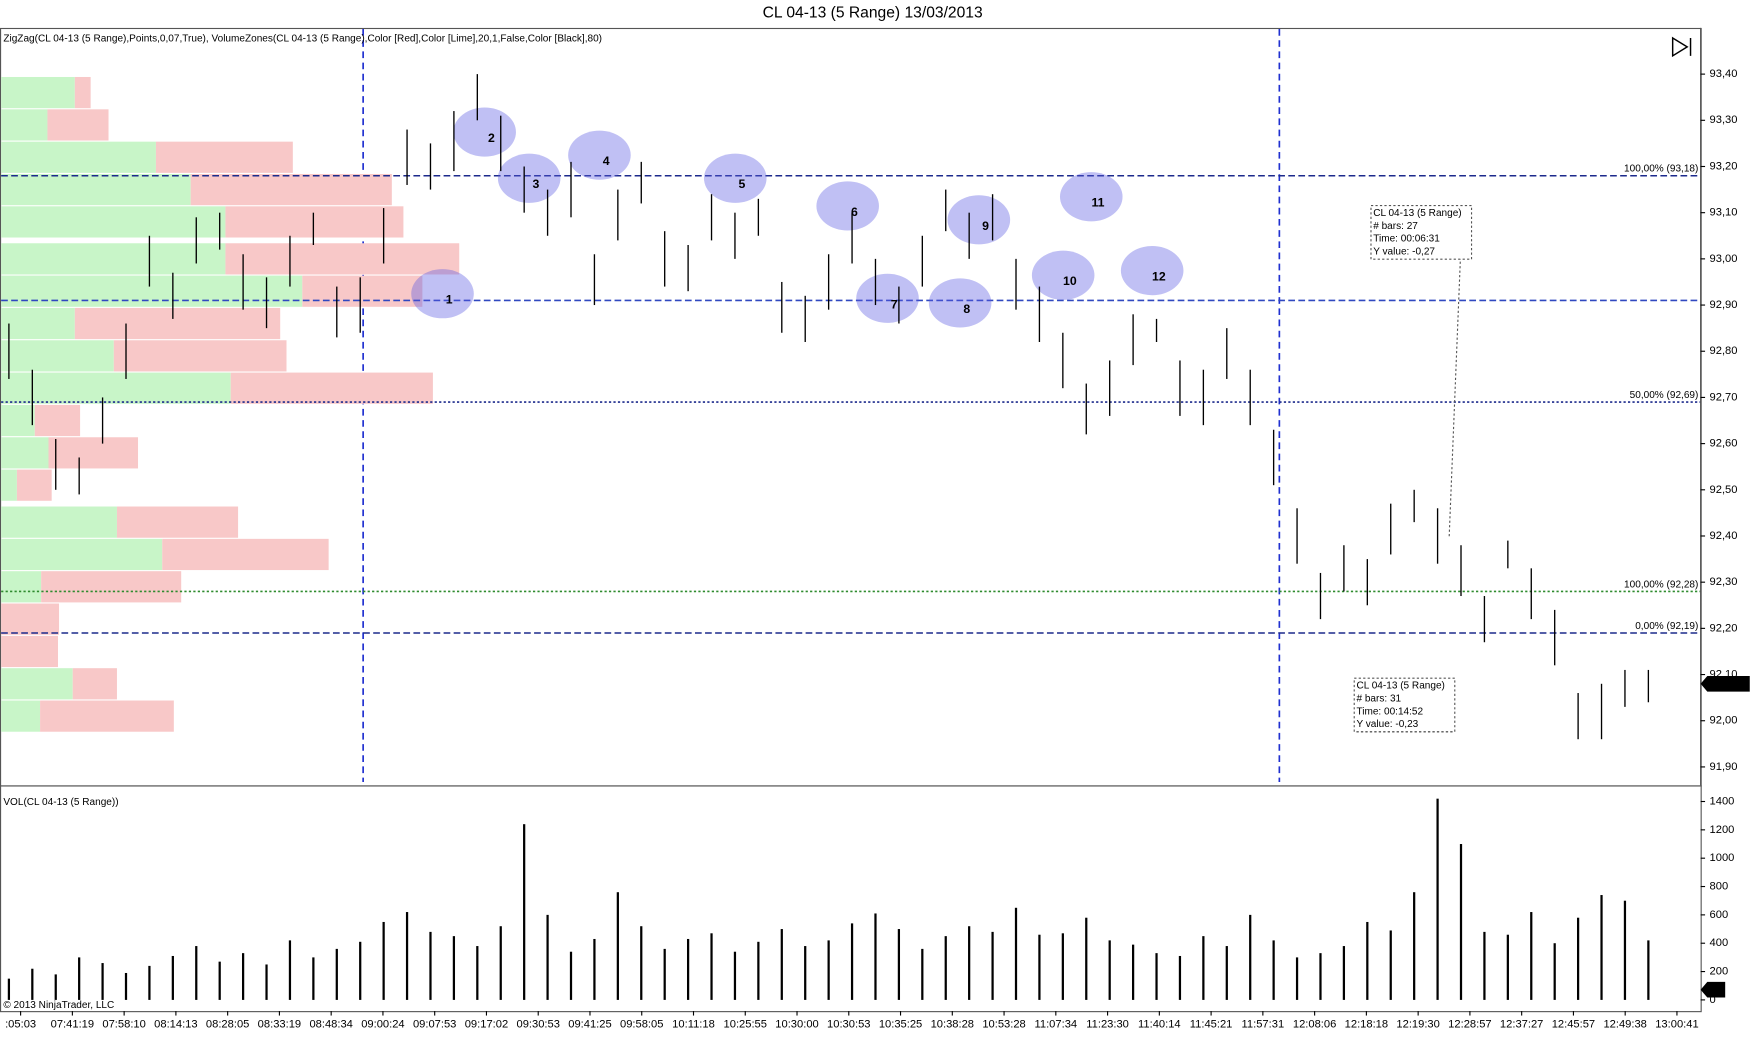  Describe the element at coordinates (1417, 213) in the screenshot. I see `annotation-text: CL 04-13 (5 Range)` at that location.